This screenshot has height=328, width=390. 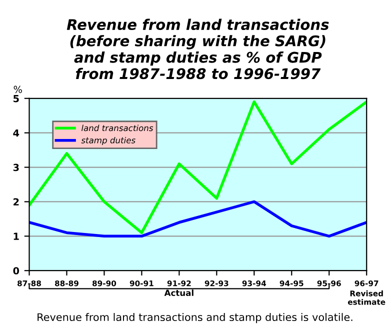 What do you see at coordinates (195, 318) in the screenshot?
I see `text: Revenue from land transactions and stamp duties is volatile.` at bounding box center [195, 318].